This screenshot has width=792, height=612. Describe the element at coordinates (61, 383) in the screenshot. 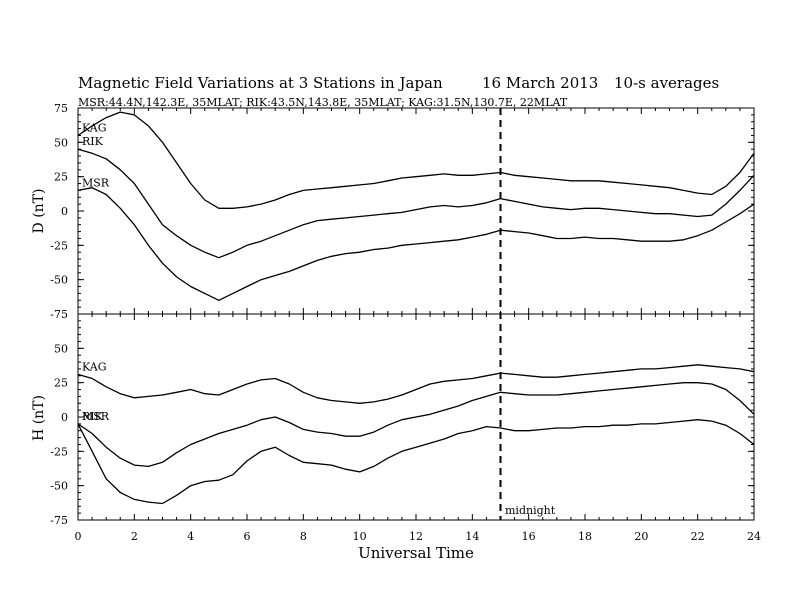

I see `h-ytick-label: 25` at that location.